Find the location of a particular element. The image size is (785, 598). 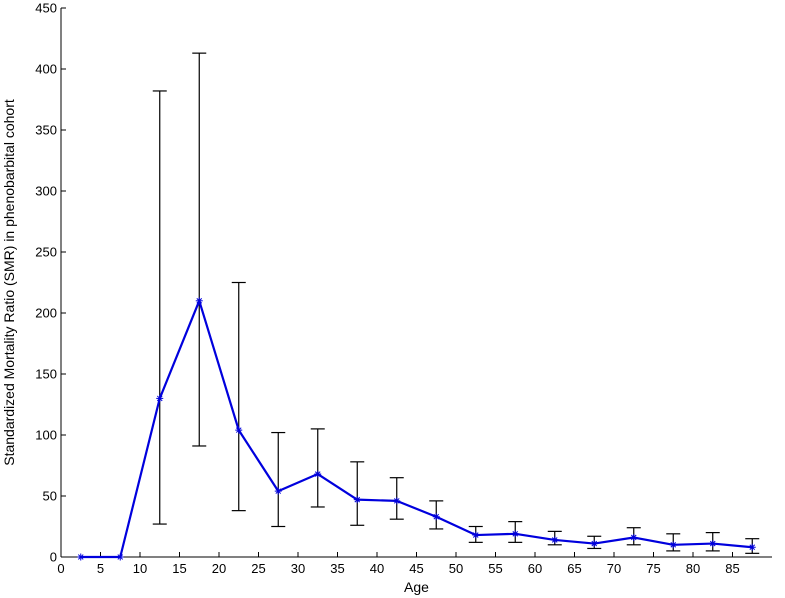

y-tick-label: 250 is located at coordinates (46, 252).